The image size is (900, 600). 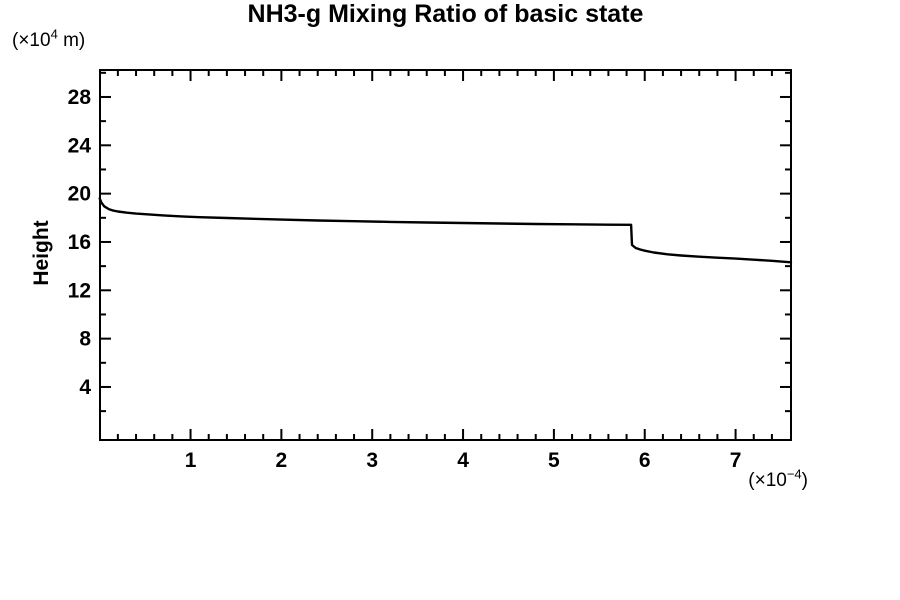 I want to click on data-curve, so click(x=445, y=230).